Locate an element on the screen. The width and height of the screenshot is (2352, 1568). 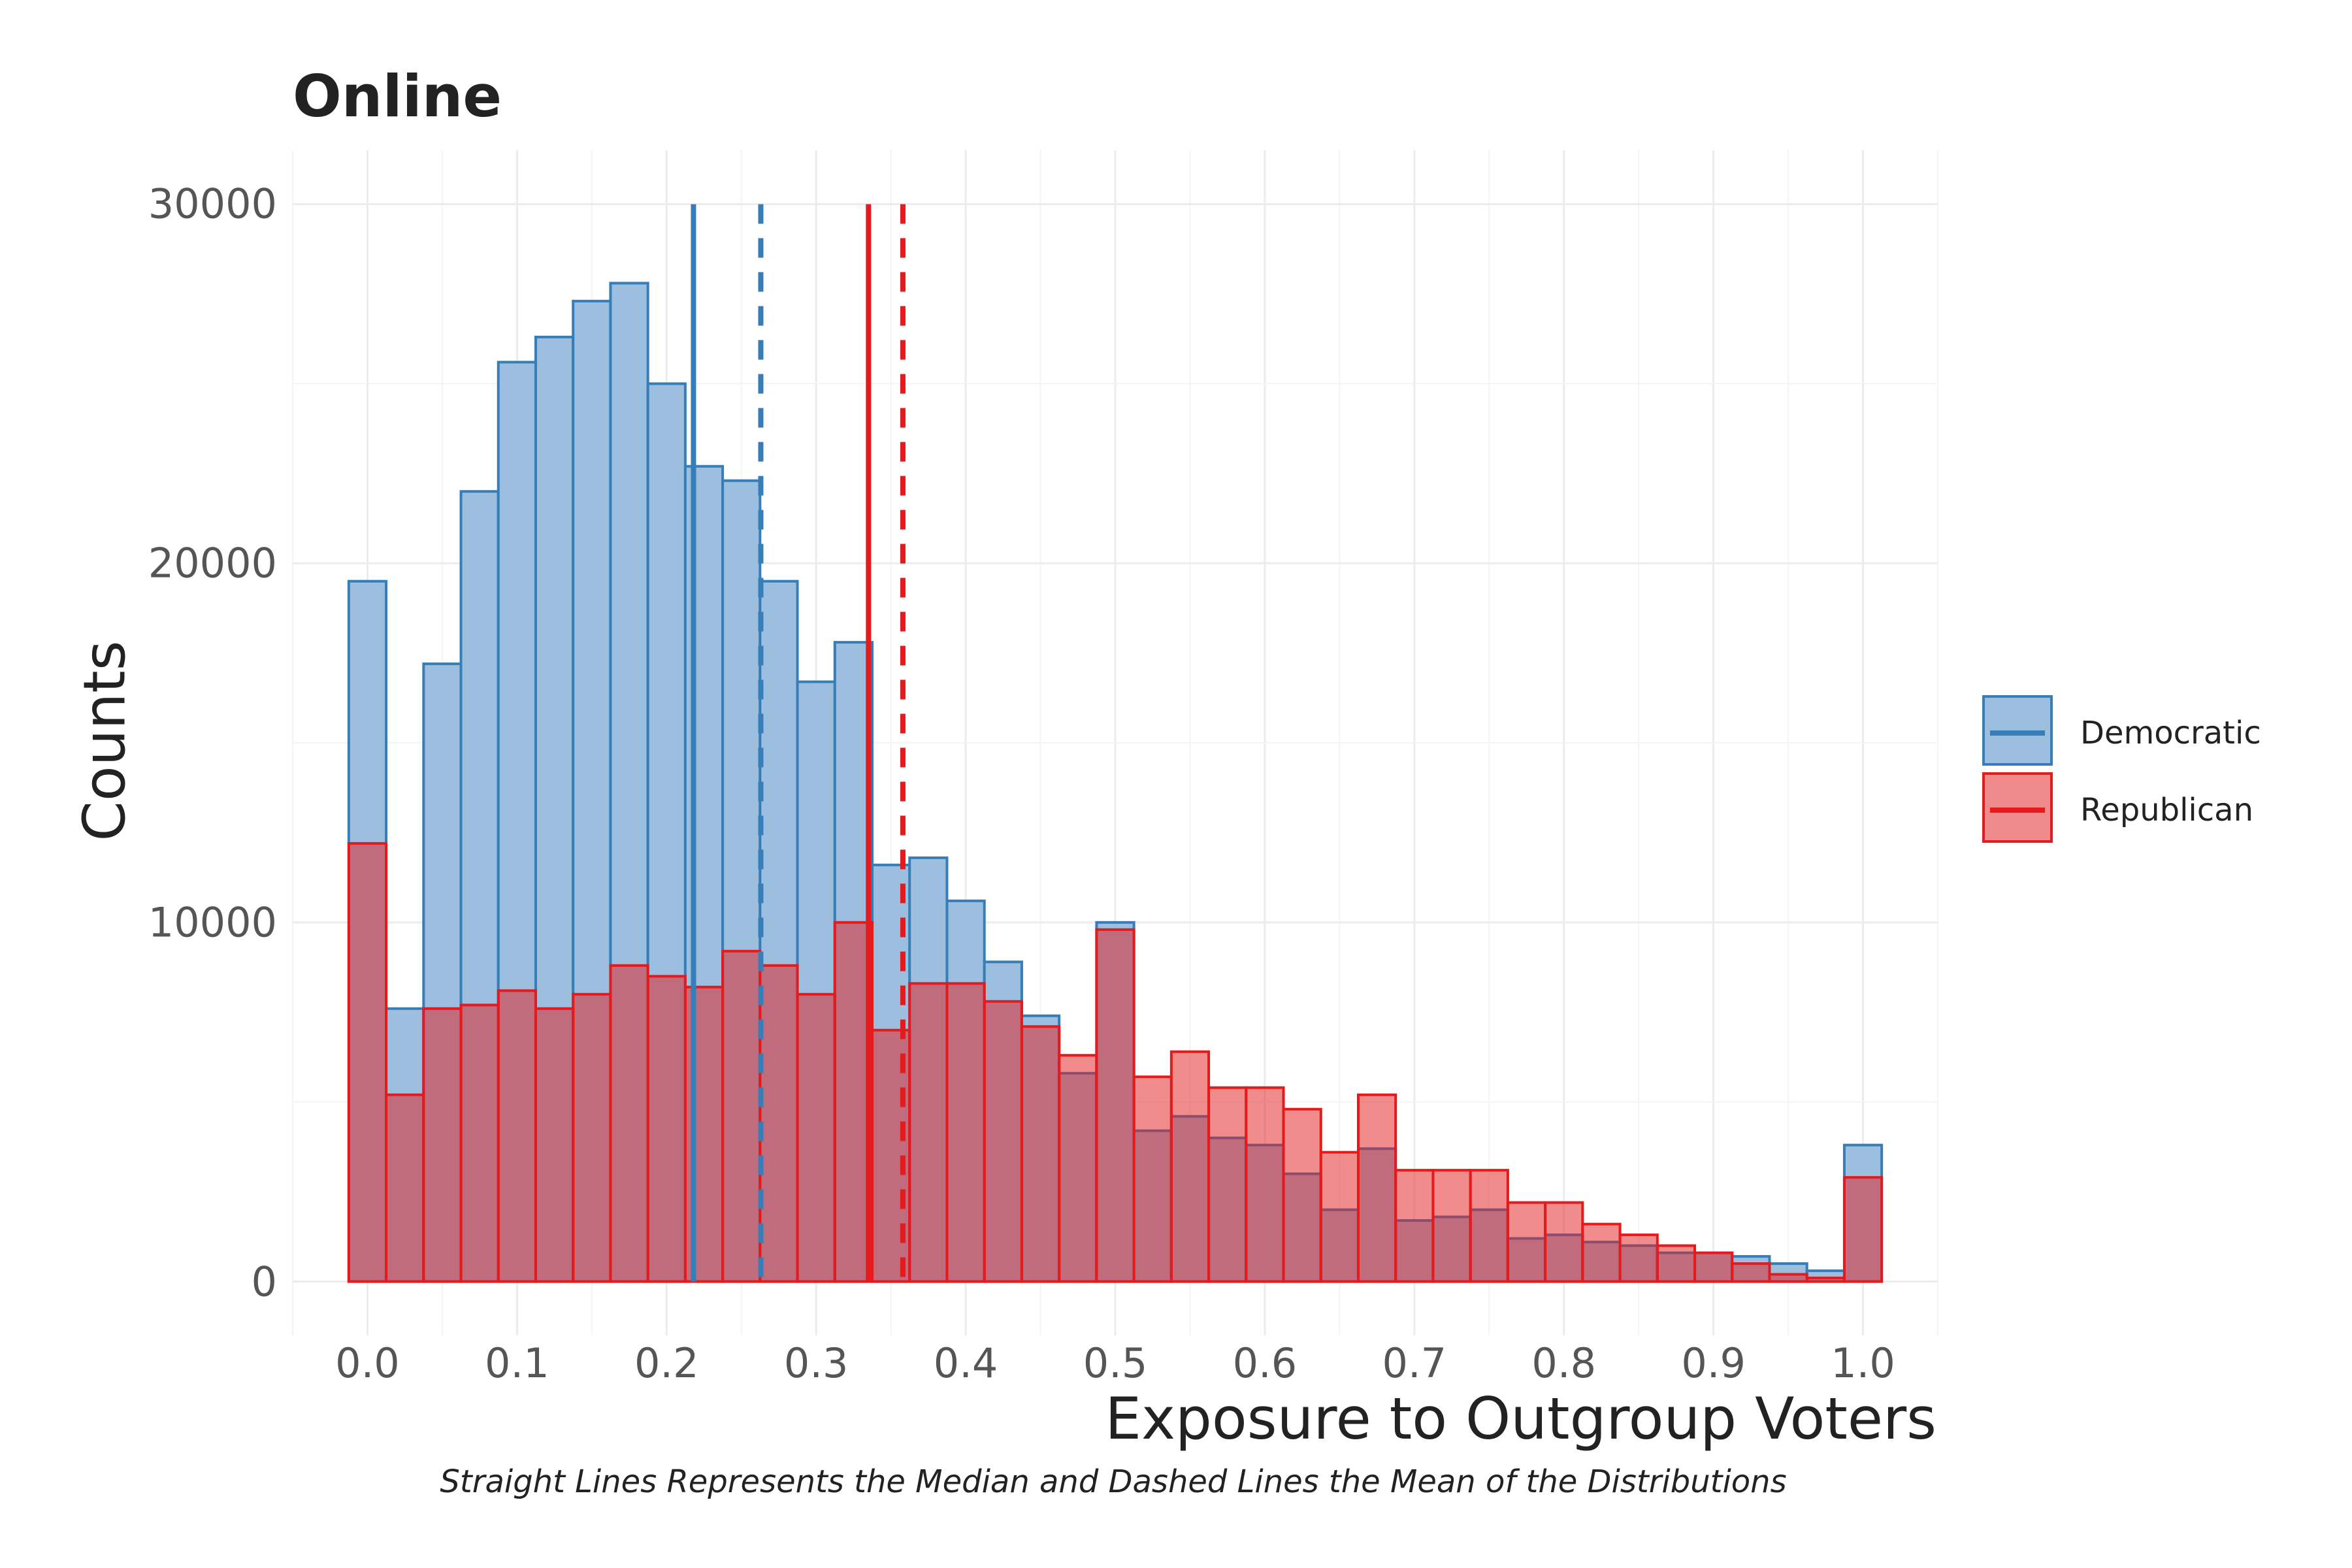
chart-title: Online is located at coordinates (397, 96).